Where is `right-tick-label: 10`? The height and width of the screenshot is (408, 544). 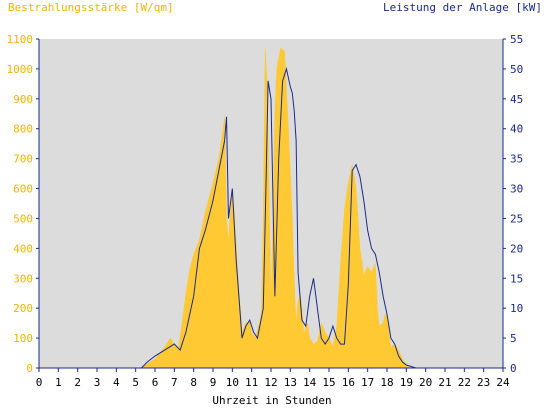
right-tick-label: 10 is located at coordinates (516, 308).